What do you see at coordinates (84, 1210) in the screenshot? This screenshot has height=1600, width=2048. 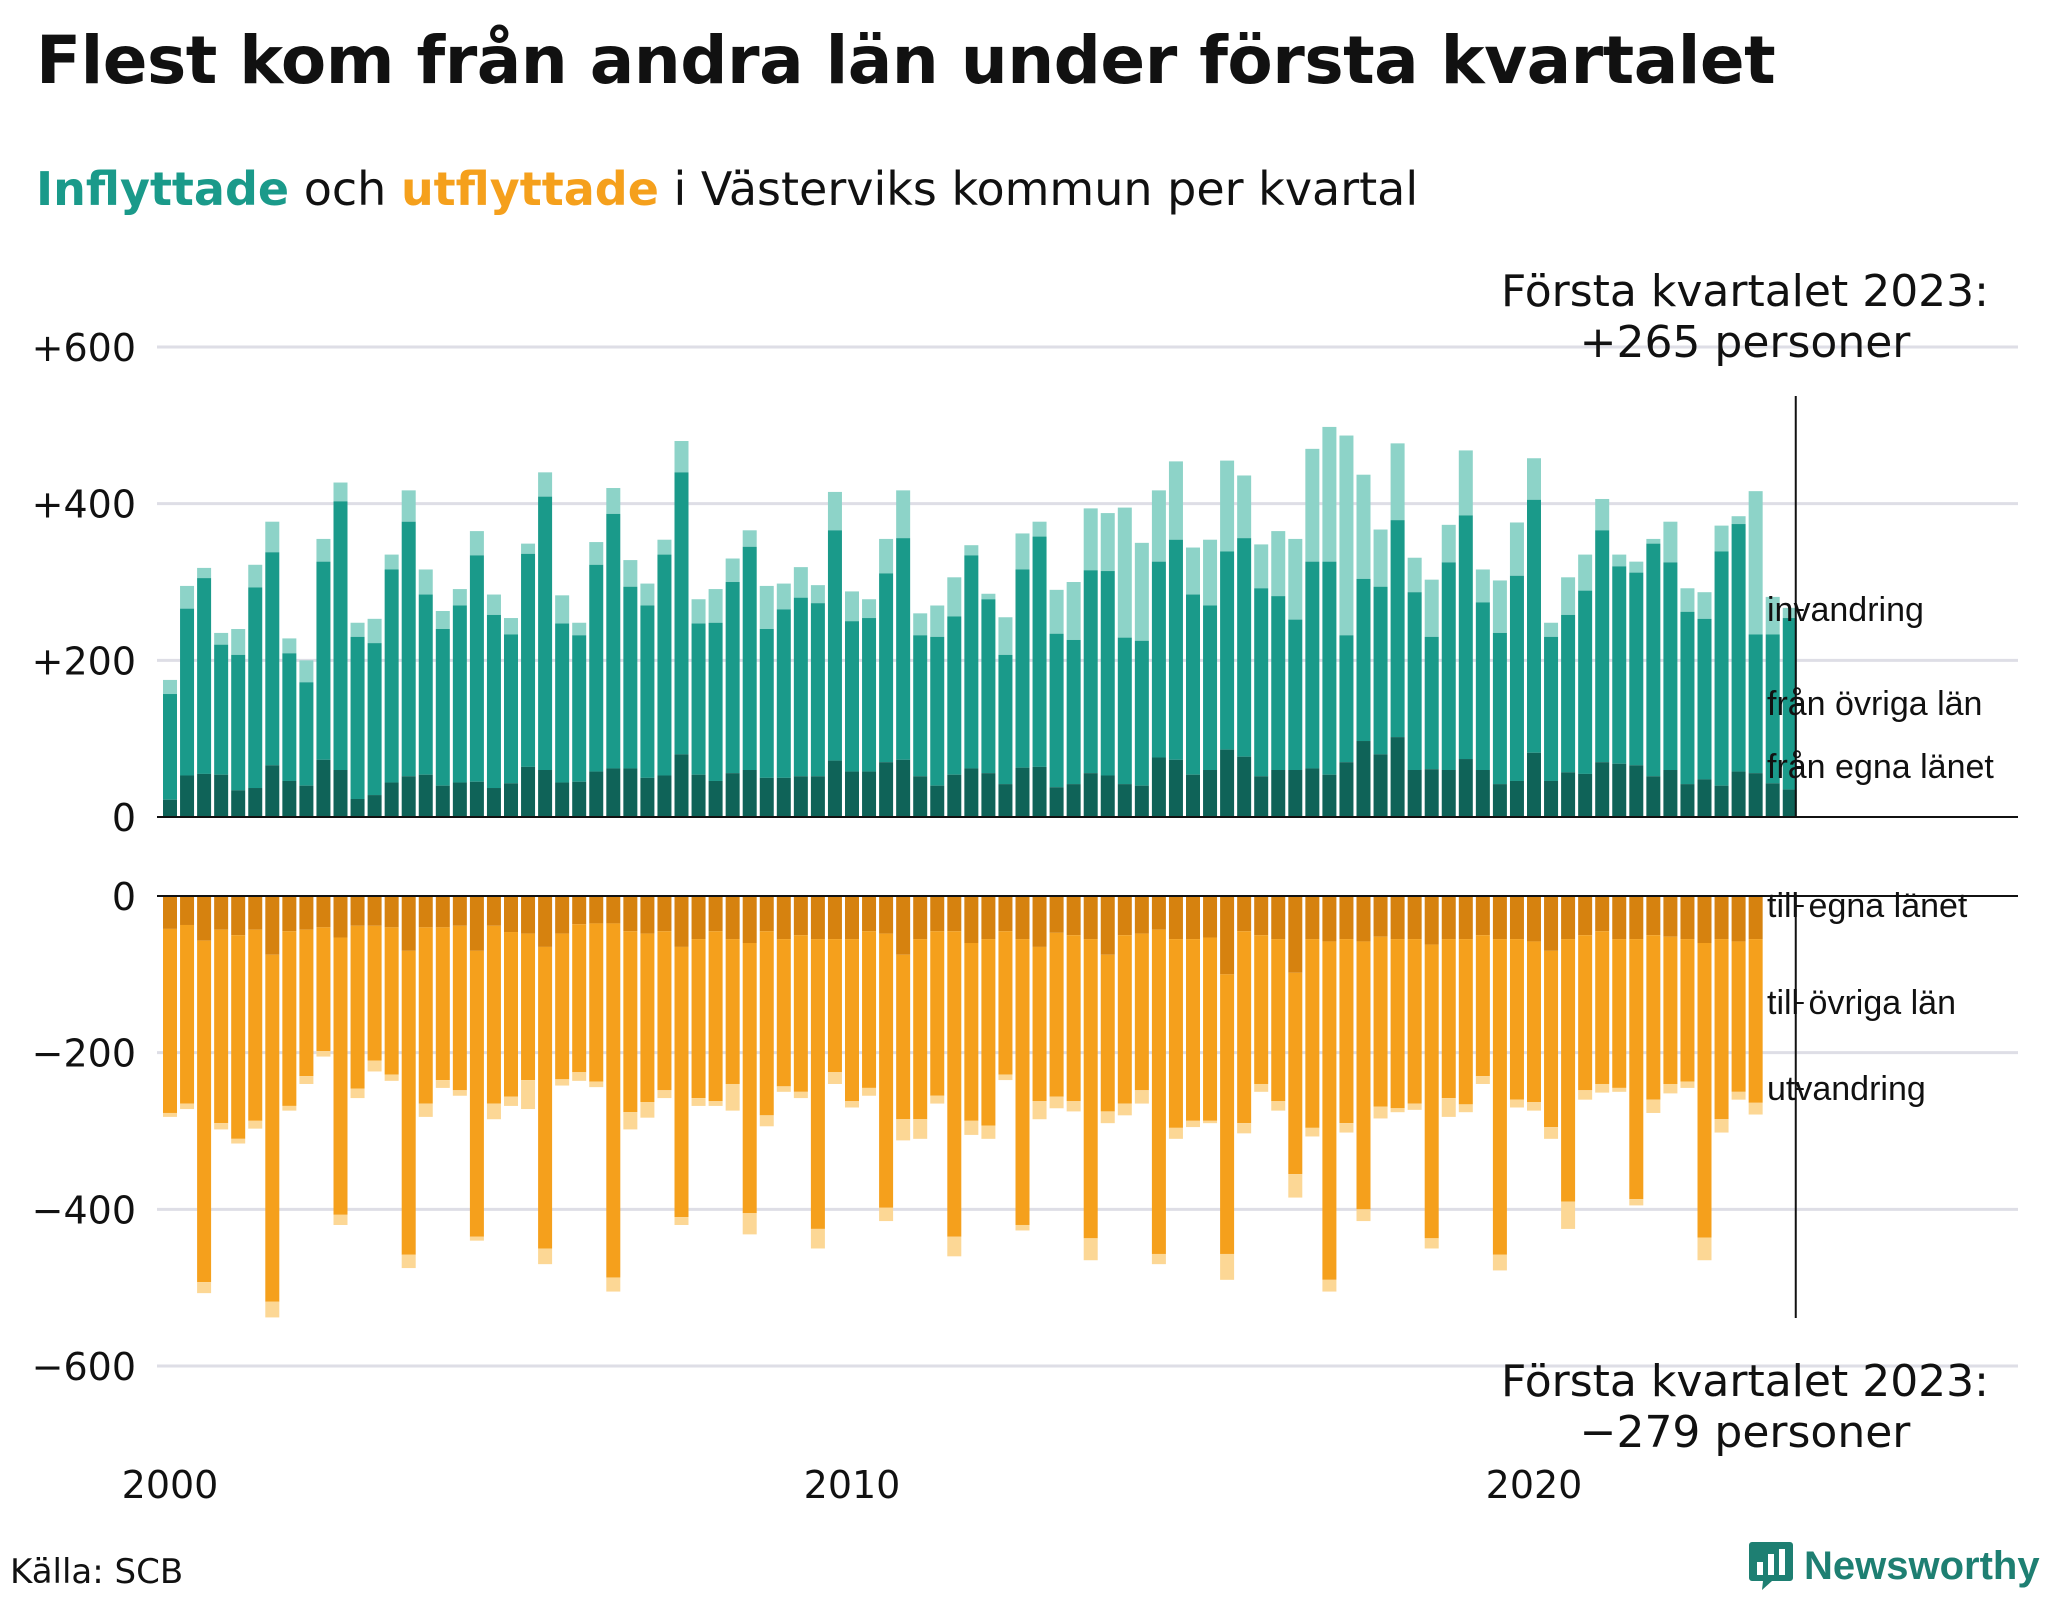 I see `y-tick-label: −400` at bounding box center [84, 1210].